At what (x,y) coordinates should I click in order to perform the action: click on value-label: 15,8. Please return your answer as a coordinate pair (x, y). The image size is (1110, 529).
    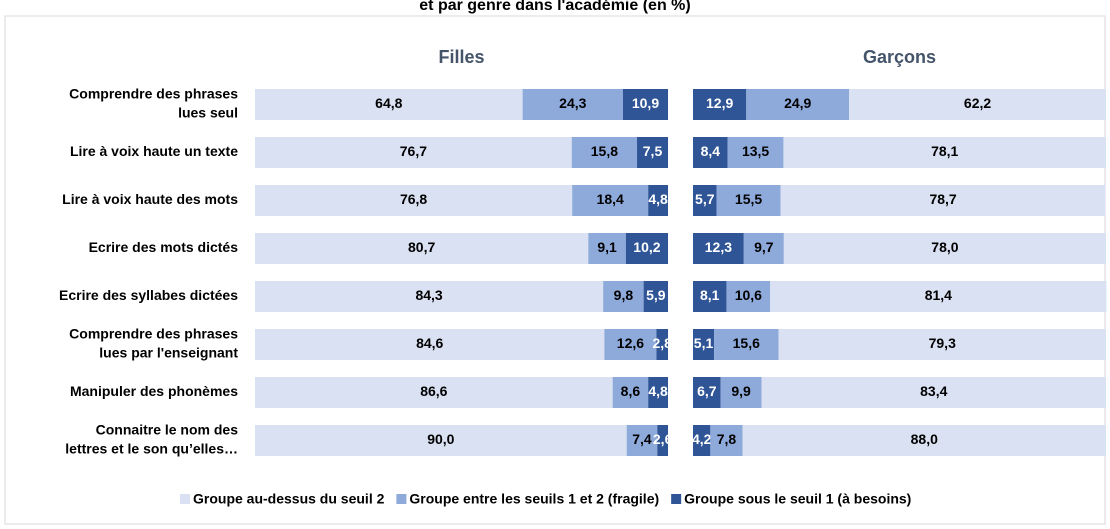
    Looking at the image, I should click on (604, 151).